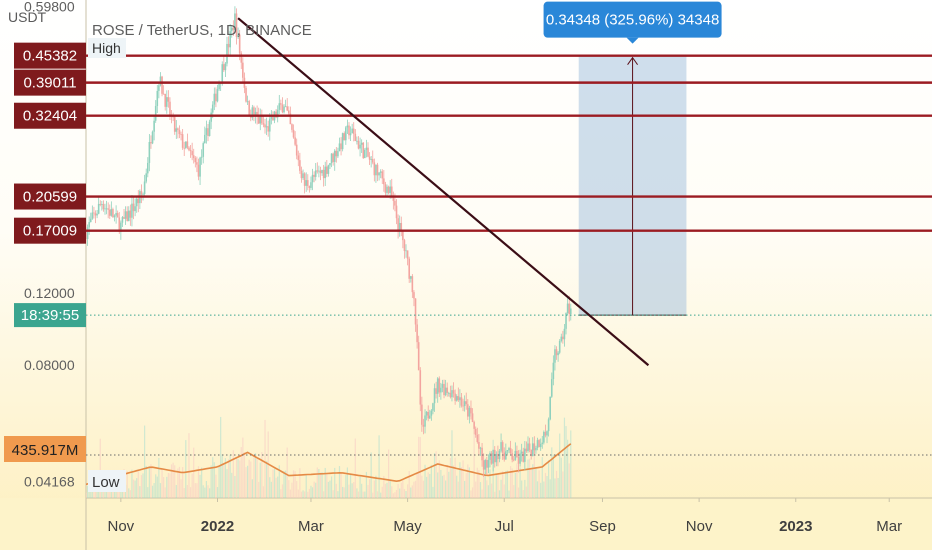 This screenshot has height=550, width=932. What do you see at coordinates (50, 231) in the screenshot?
I see `level-label: 0.17009` at bounding box center [50, 231].